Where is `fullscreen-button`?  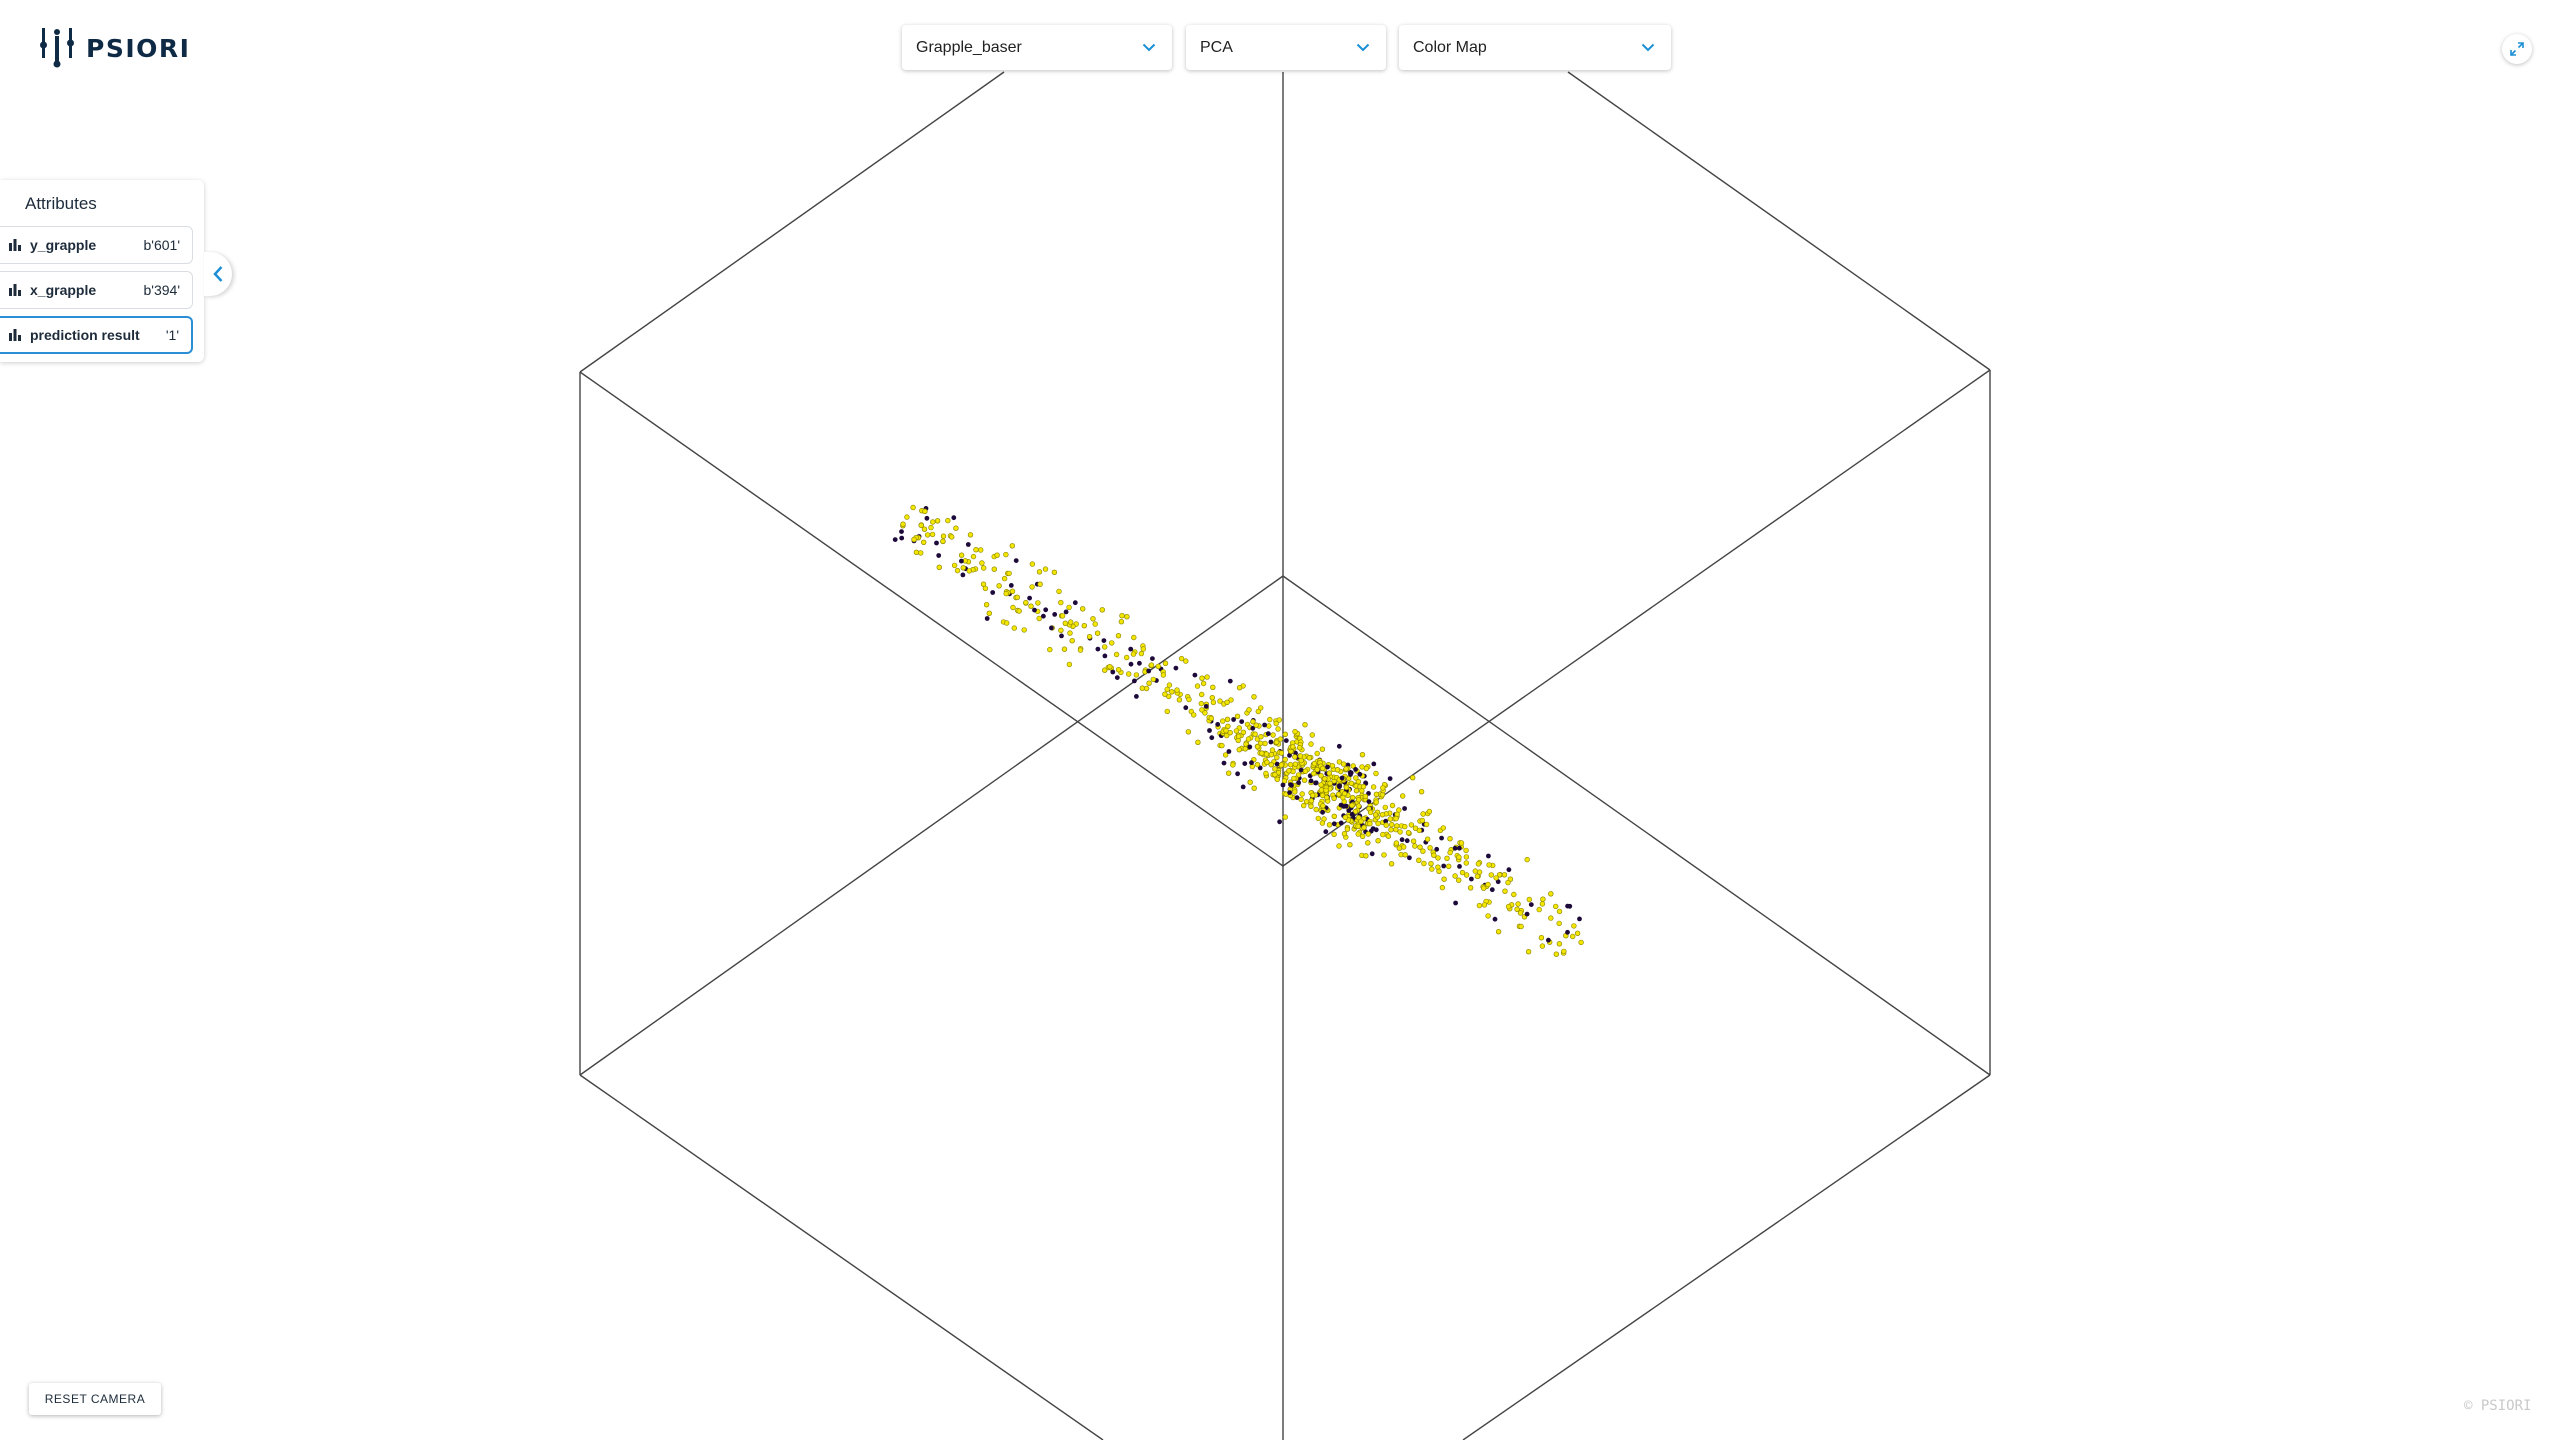
fullscreen-button is located at coordinates (2517, 49).